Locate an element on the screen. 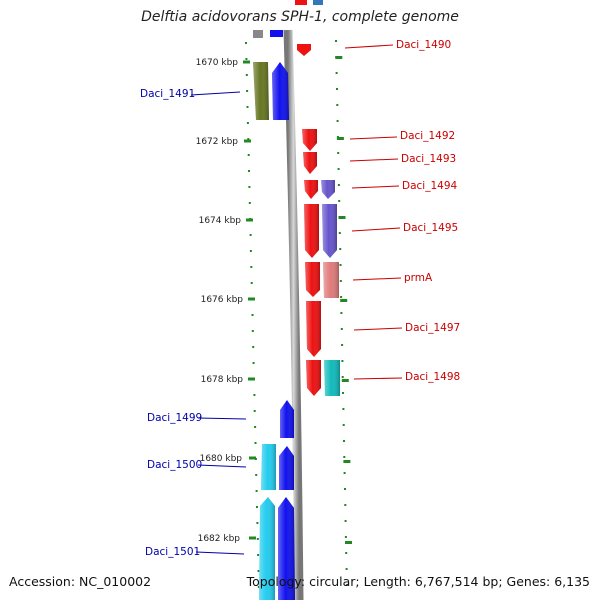  gene-label-daci-1492: Daci_1492 is located at coordinates (427, 136).